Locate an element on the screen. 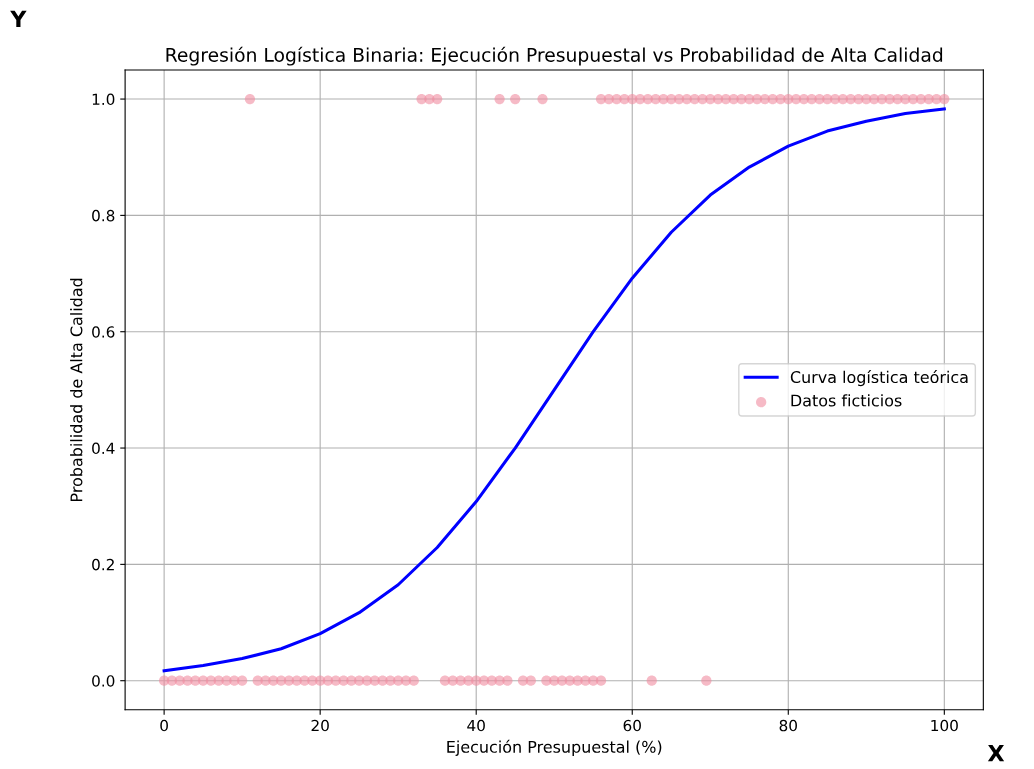 This screenshot has height=769, width=1034. chart-title: Regresión Logística Binaria: Ejecución Presupuestal vs Probabilidad de Alta Calidad is located at coordinates (554, 56).